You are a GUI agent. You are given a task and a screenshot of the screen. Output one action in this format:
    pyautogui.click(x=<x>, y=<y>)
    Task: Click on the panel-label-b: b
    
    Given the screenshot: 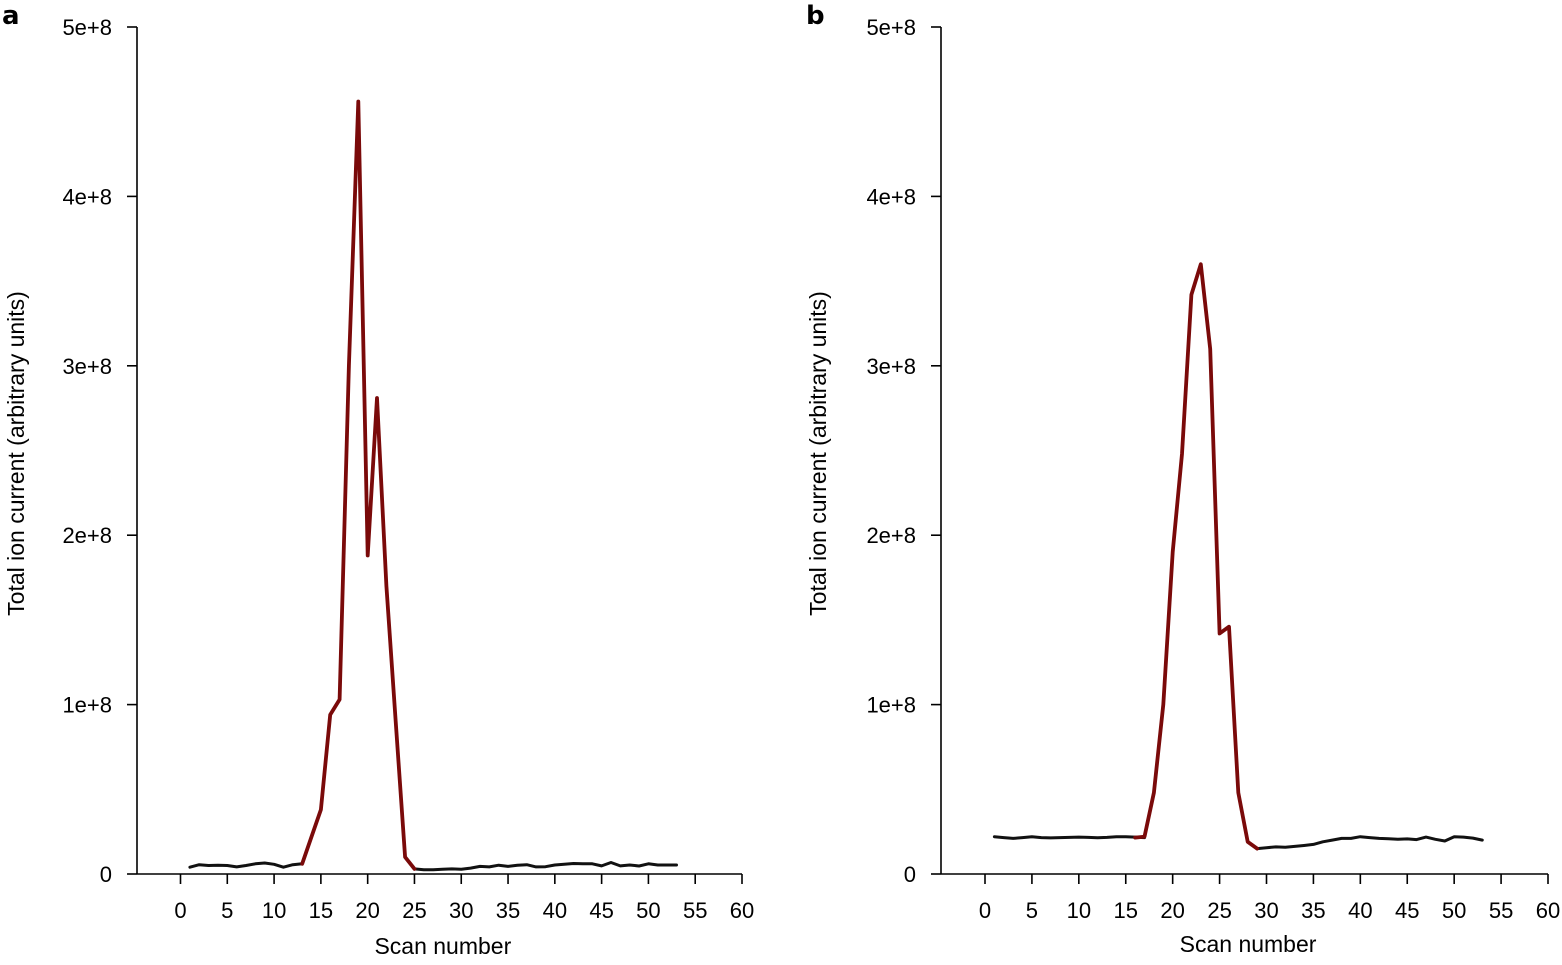 What is the action you would take?
    pyautogui.click(x=815, y=16)
    